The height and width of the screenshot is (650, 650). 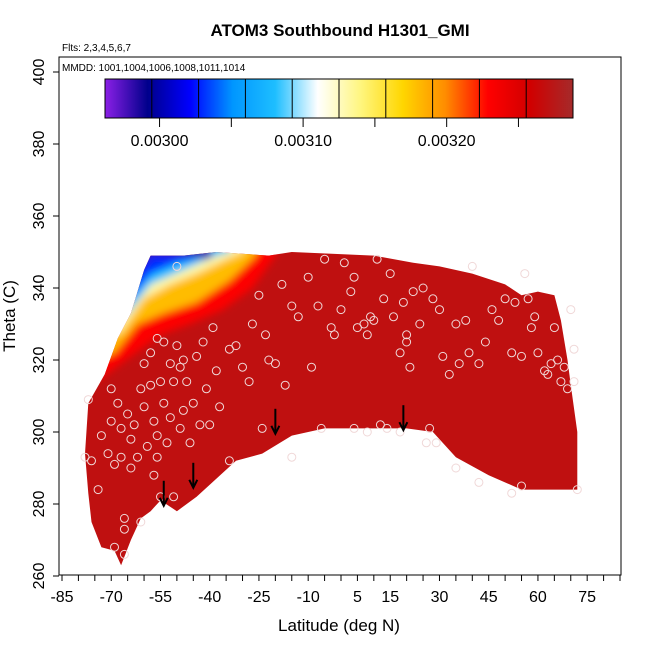 I want to click on y-axis-tick-label: 380, so click(x=39, y=144).